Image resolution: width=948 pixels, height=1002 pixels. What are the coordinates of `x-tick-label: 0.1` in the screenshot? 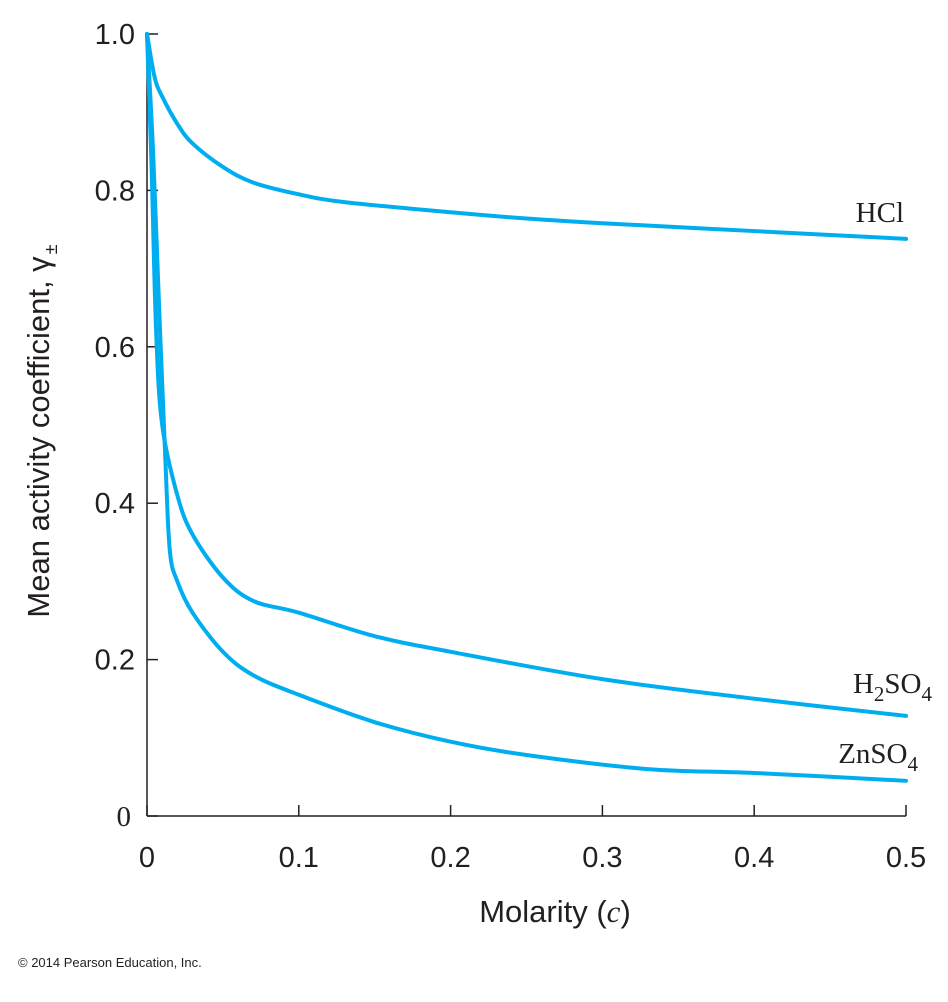 It's located at (299, 858).